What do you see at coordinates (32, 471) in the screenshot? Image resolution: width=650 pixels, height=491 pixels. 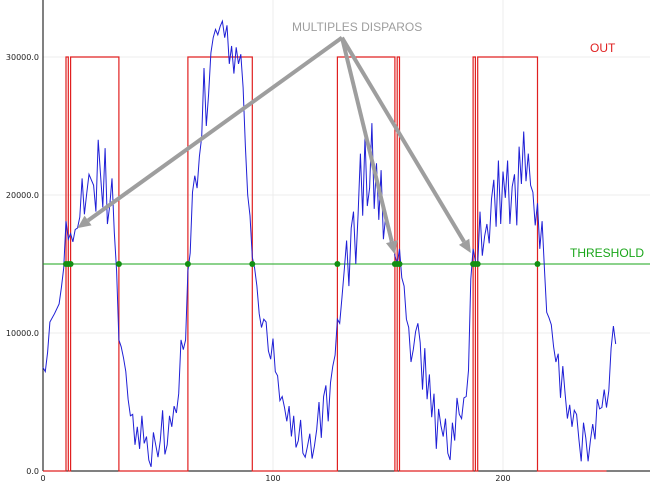 I see `y-tick-label: 0.0` at bounding box center [32, 471].